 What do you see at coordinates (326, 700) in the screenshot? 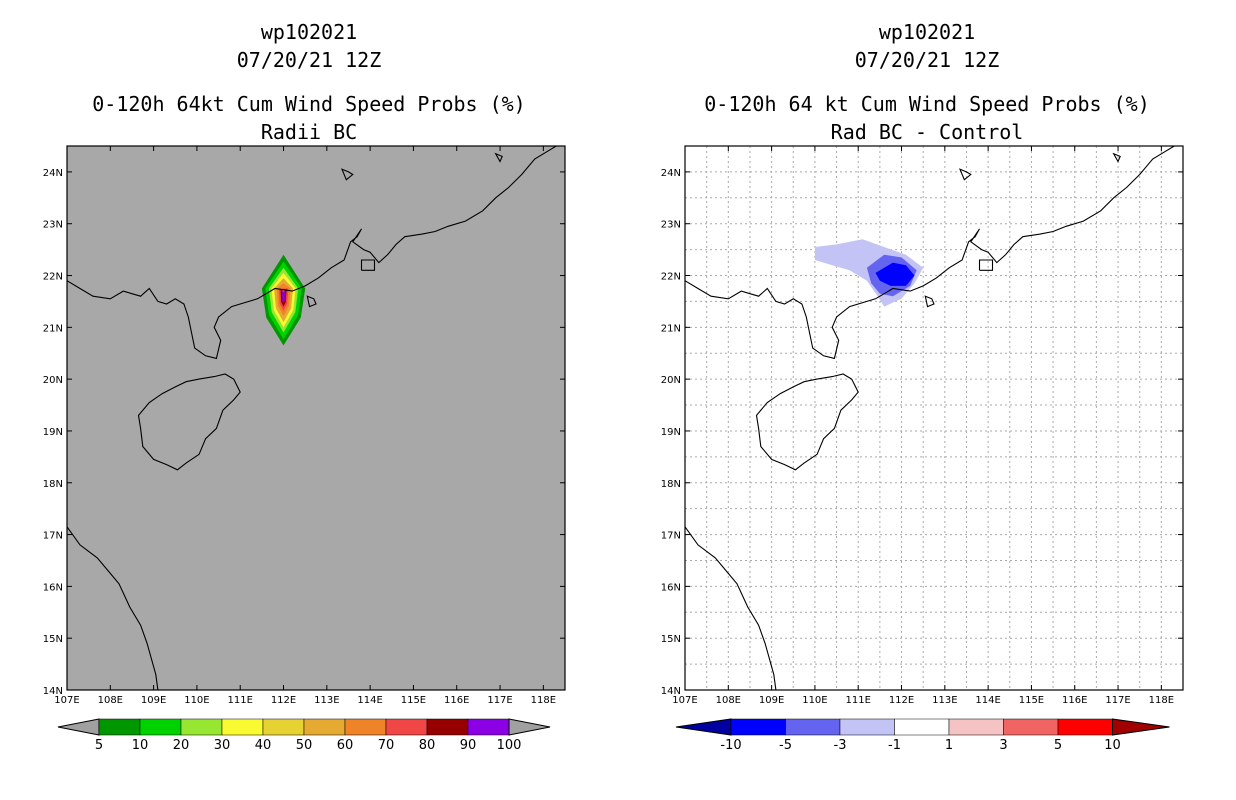
I see `lon-tick-label: 113E` at bounding box center [326, 700].